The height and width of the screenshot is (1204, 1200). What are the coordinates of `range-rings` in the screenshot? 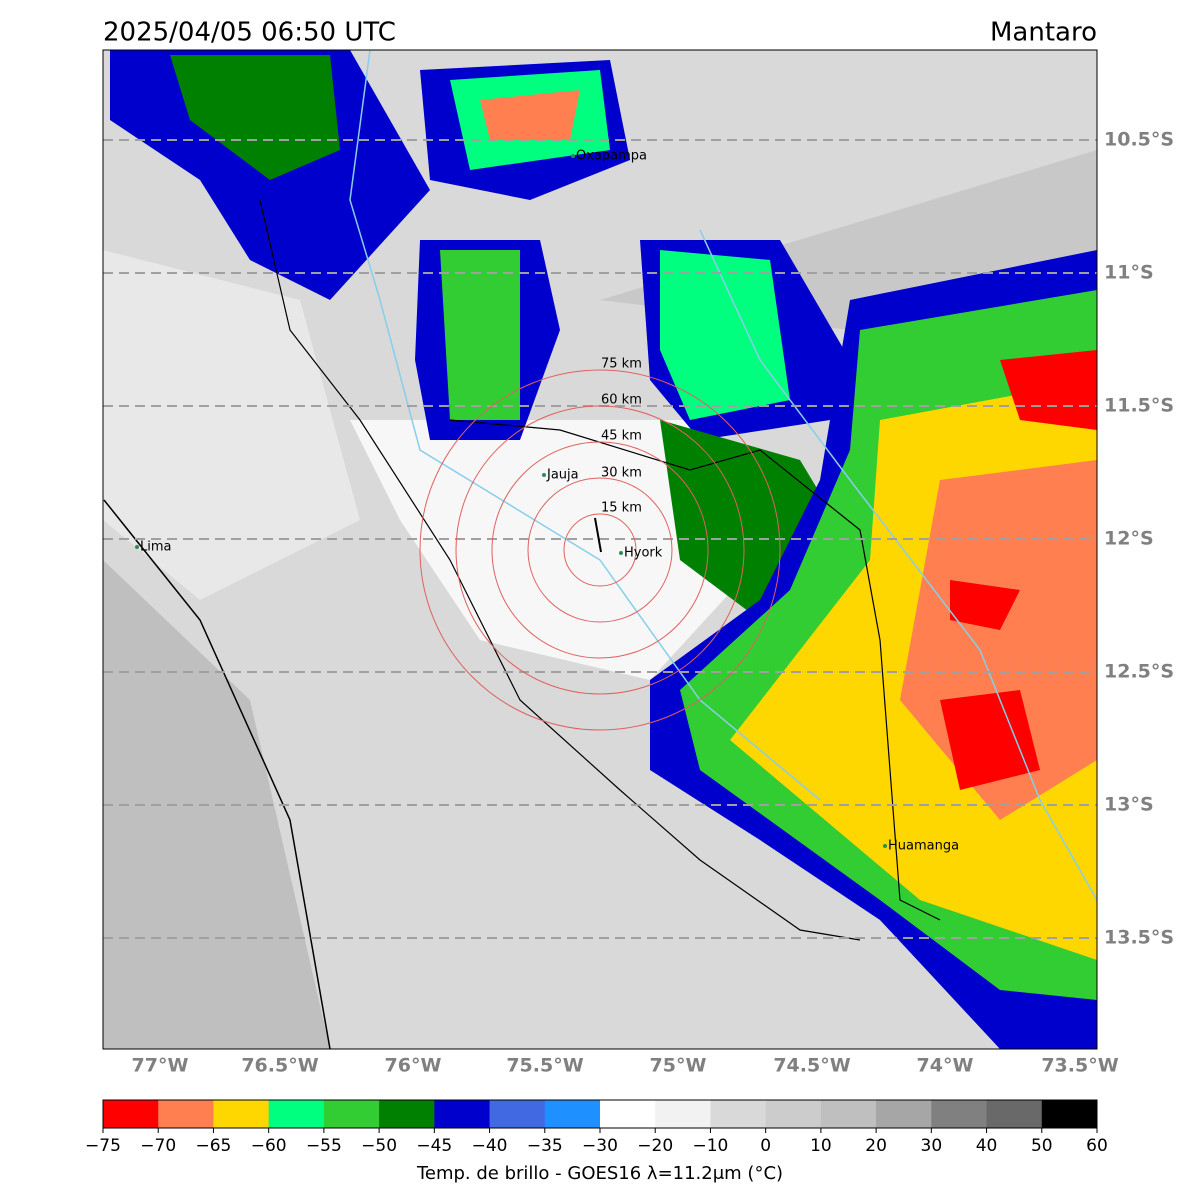 It's located at (600, 550).